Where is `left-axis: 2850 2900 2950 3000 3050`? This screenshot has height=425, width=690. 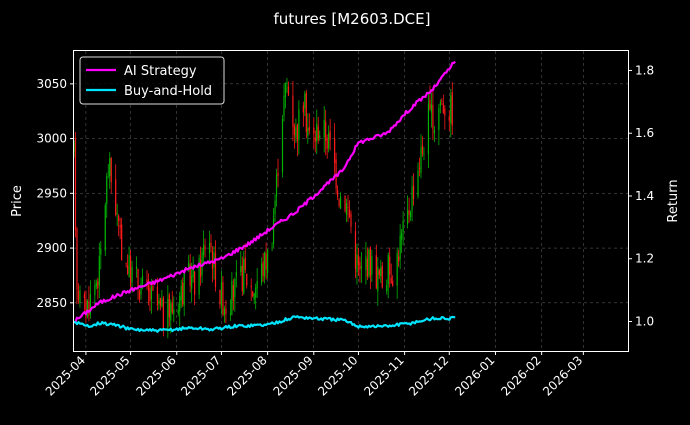
left-axis: 2850 2900 2950 3000 3050 is located at coordinates (55, 193).